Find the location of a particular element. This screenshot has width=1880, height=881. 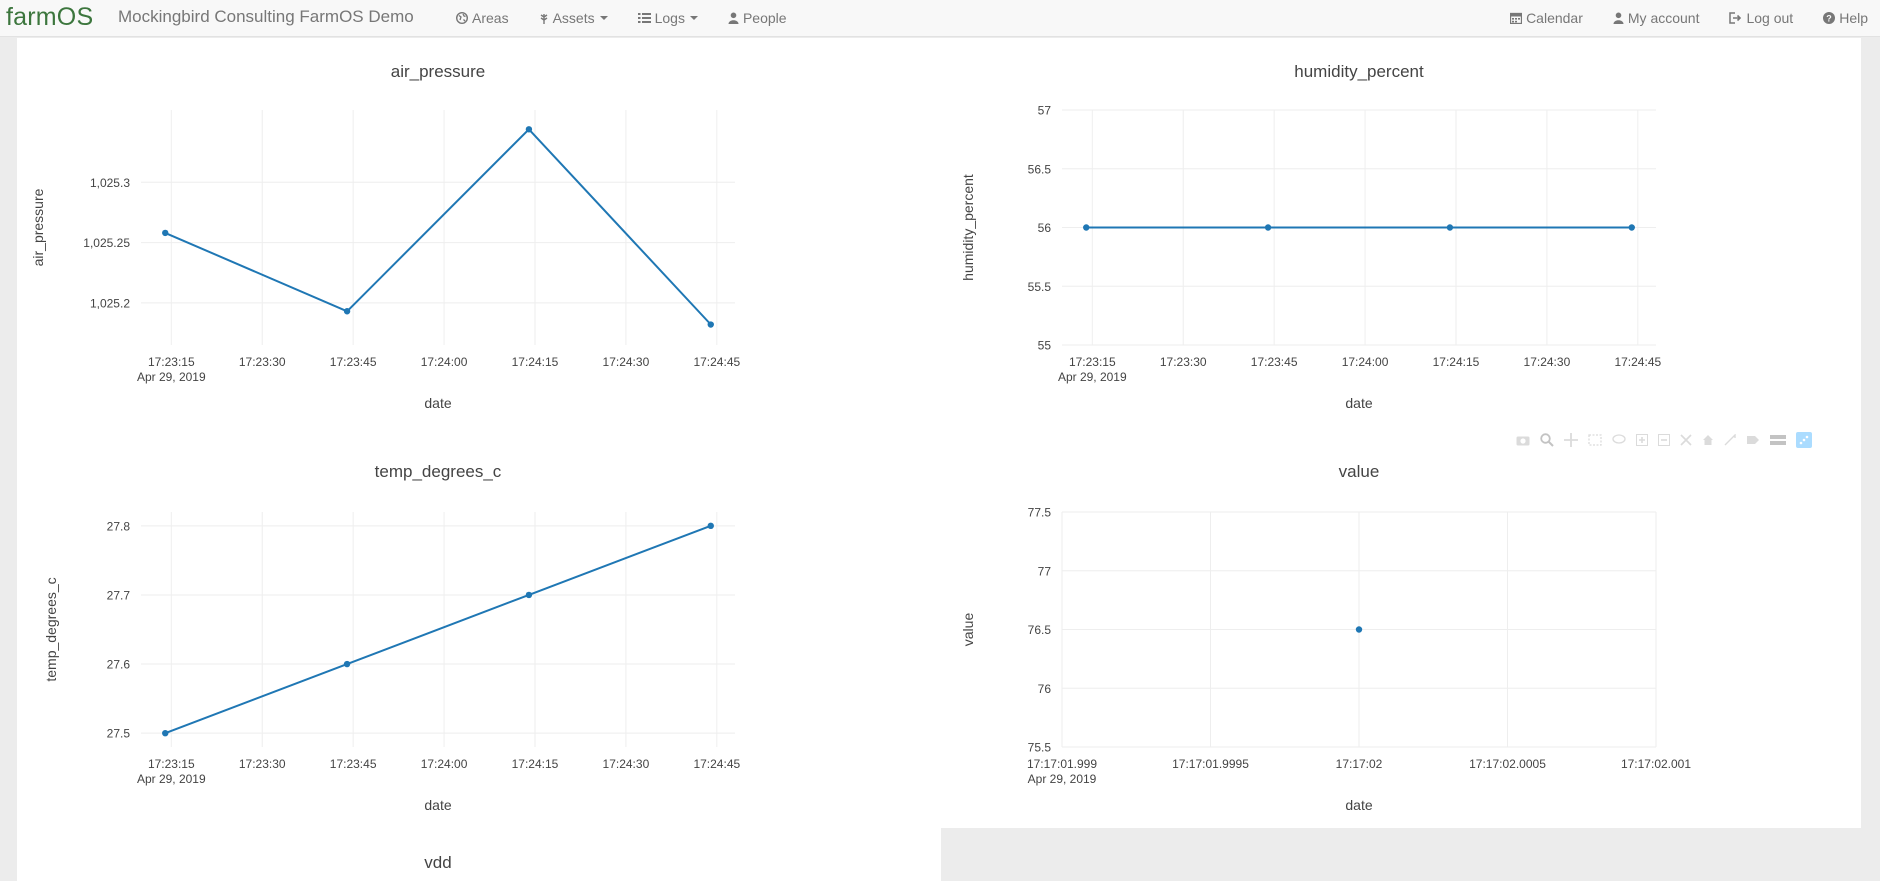

y-tick-label: 27.5 is located at coordinates (119, 734).